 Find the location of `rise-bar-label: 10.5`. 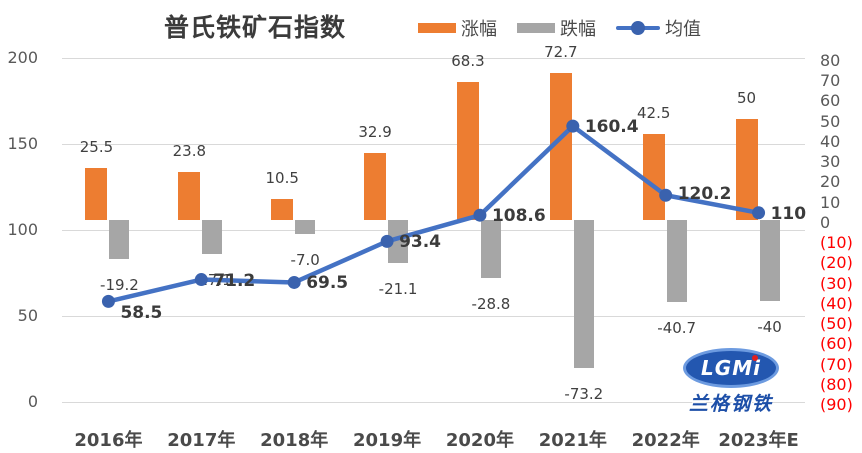

rise-bar-label: 10.5 is located at coordinates (282, 177).